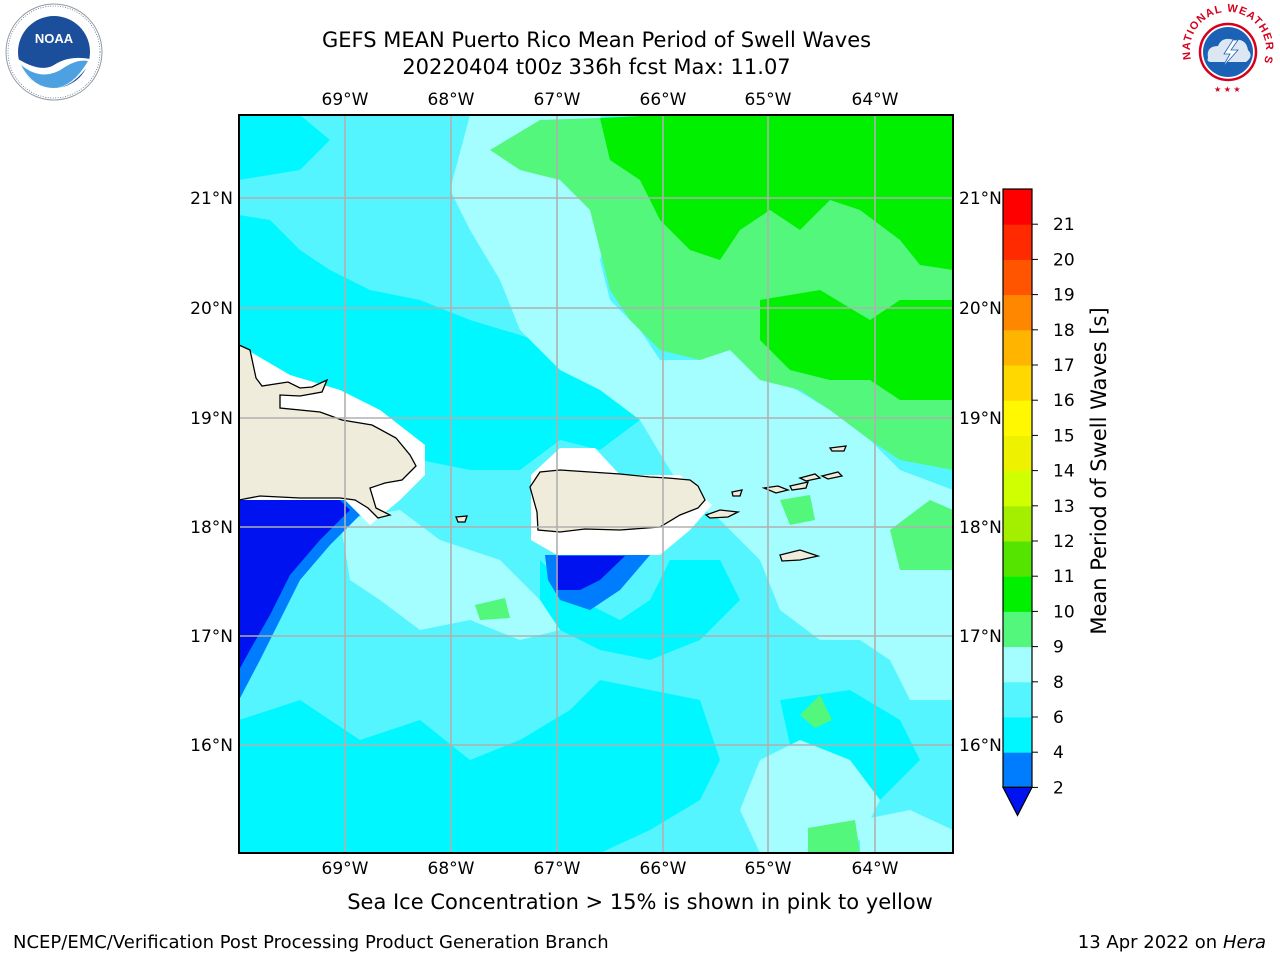 The image size is (1280, 960). I want to click on lat-label-left: 20°N, so click(211, 309).